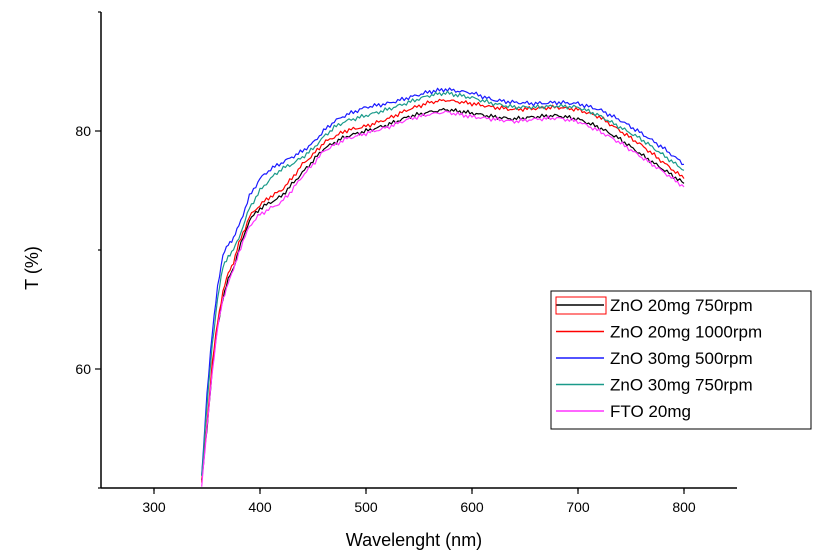 The height and width of the screenshot is (554, 813). Describe the element at coordinates (83, 131) in the screenshot. I see `y-tick-label: 80` at that location.